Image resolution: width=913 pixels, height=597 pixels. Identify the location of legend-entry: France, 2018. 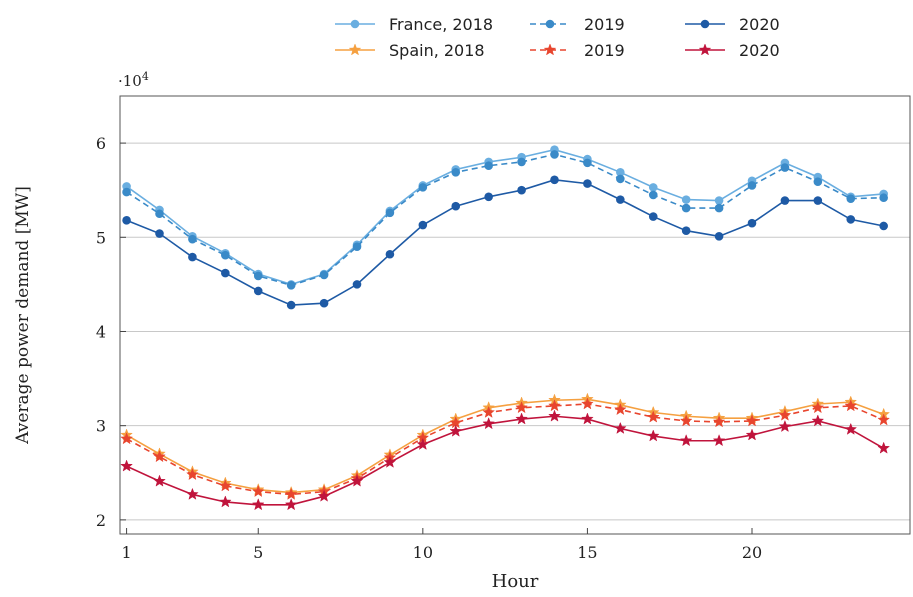
(414, 24).